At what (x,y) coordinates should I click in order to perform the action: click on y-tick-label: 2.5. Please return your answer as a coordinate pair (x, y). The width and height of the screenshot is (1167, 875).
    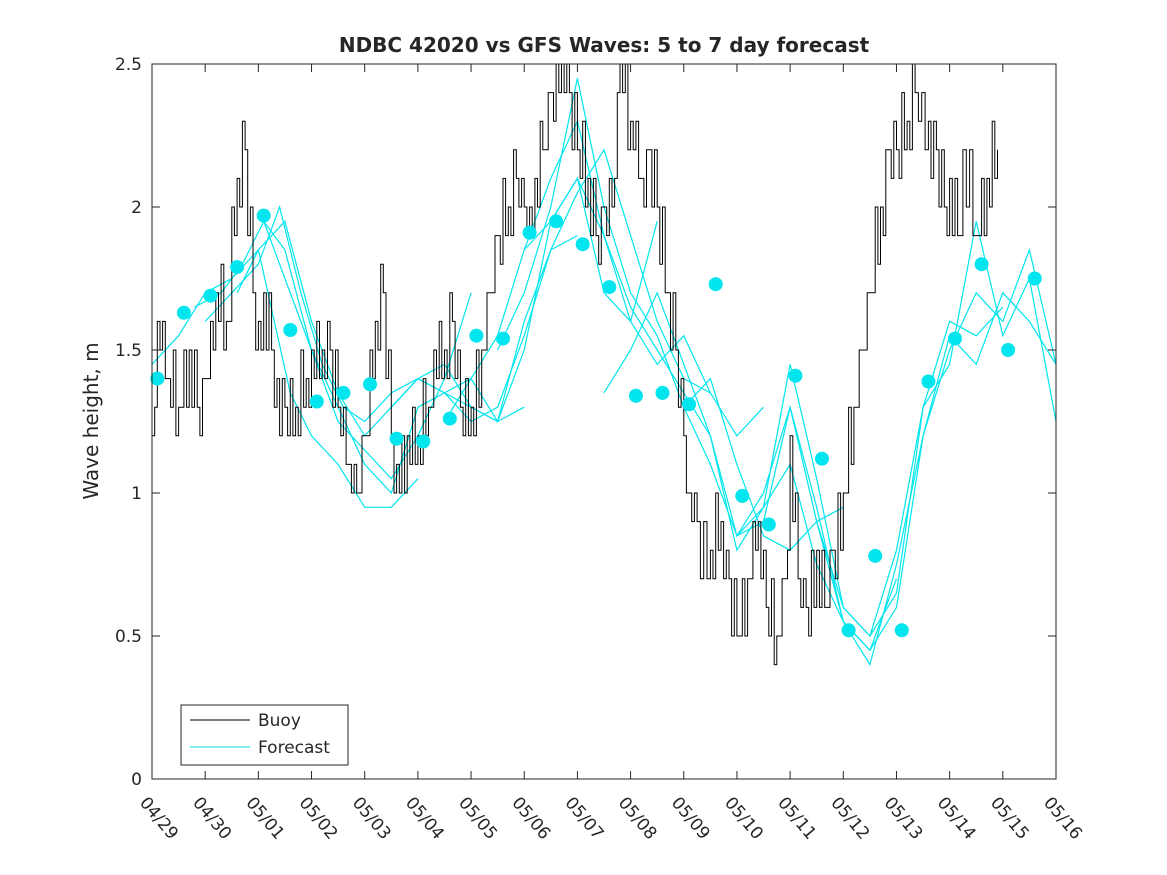
    Looking at the image, I should click on (128, 65).